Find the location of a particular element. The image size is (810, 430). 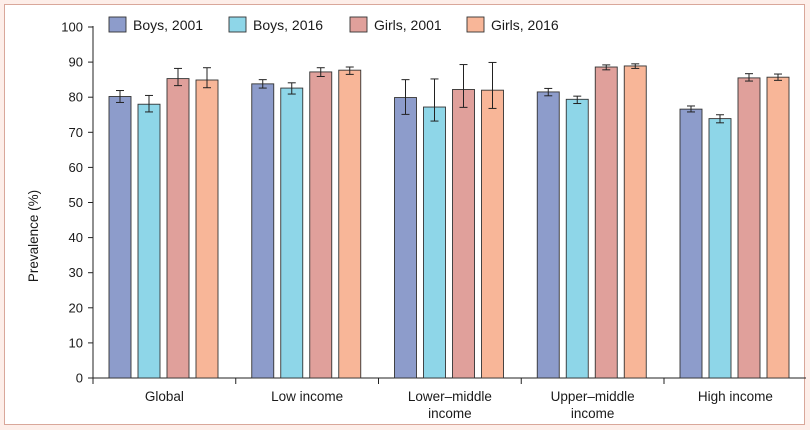

y-tick-label: 90 is located at coordinates (76, 62).